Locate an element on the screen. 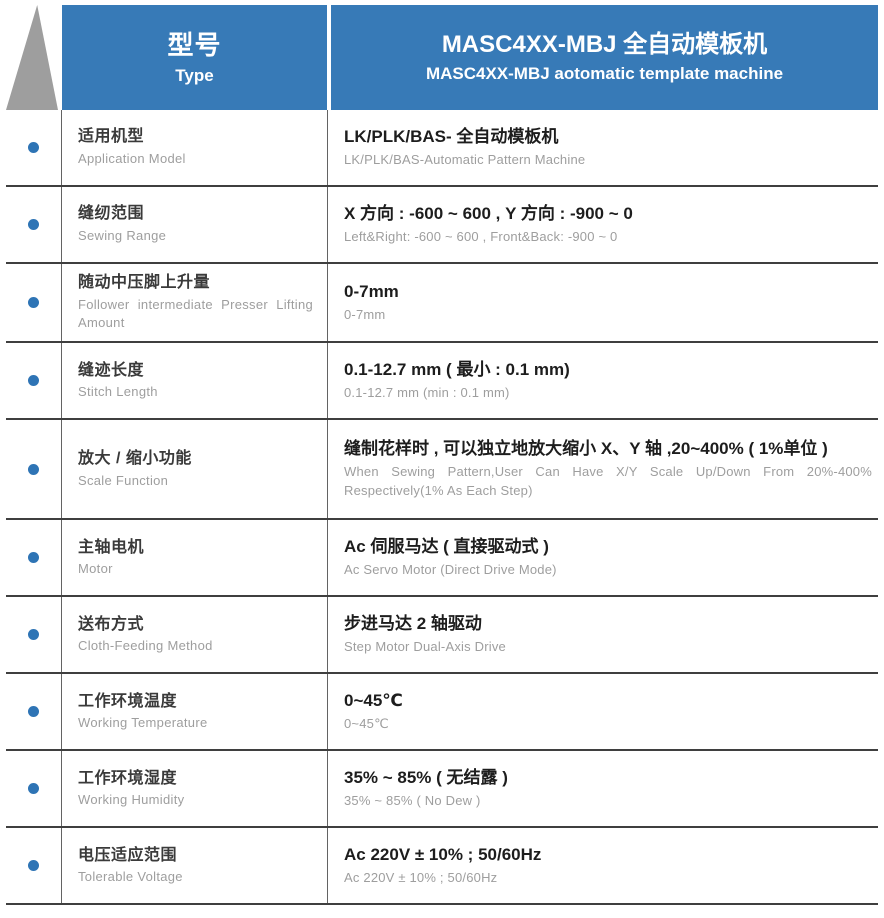 The width and height of the screenshot is (884, 918). spec-label-zh: 送布方式 is located at coordinates (111, 624).